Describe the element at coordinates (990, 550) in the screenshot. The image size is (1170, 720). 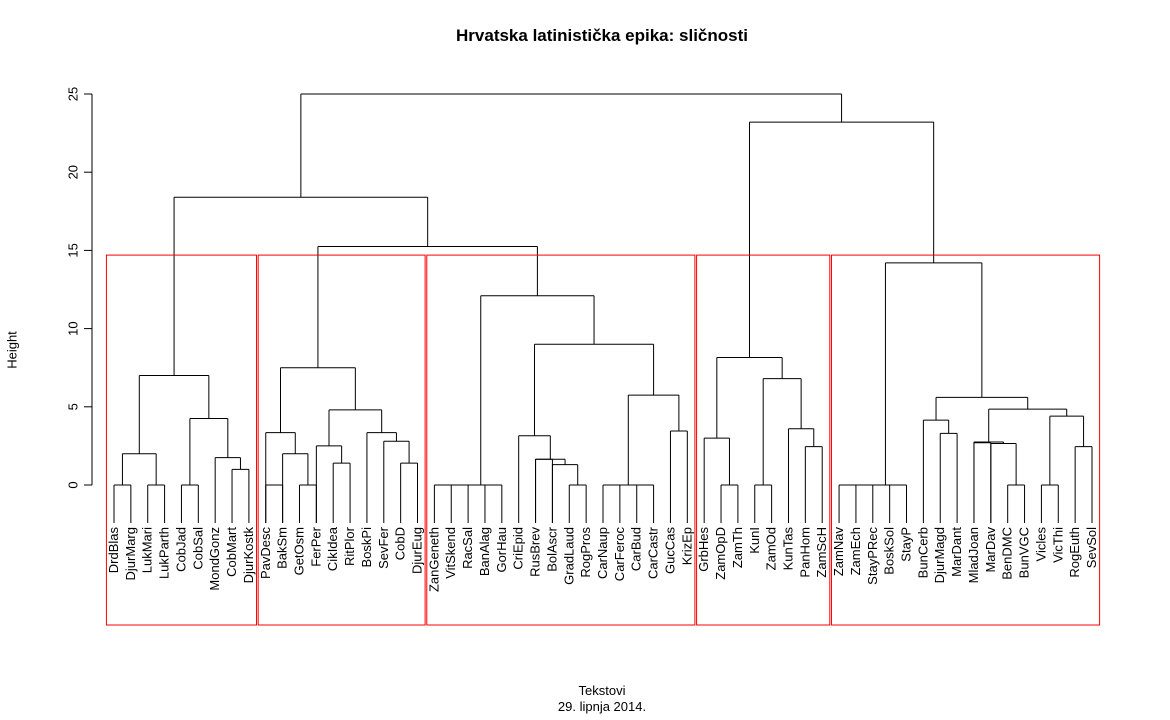
I see `leaf-label: MarDav` at that location.